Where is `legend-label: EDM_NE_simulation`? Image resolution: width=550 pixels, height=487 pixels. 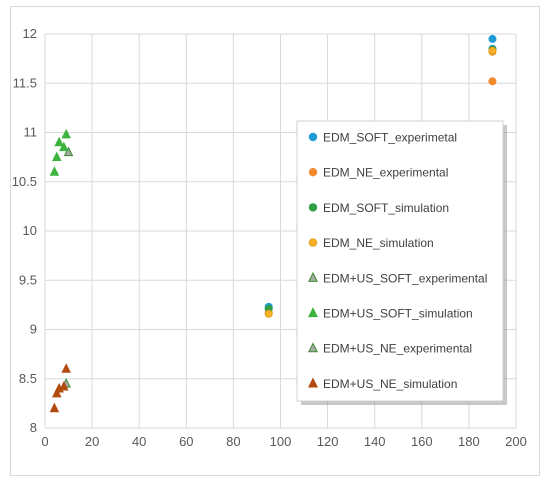
legend-label: EDM_NE_simulation is located at coordinates (378, 243).